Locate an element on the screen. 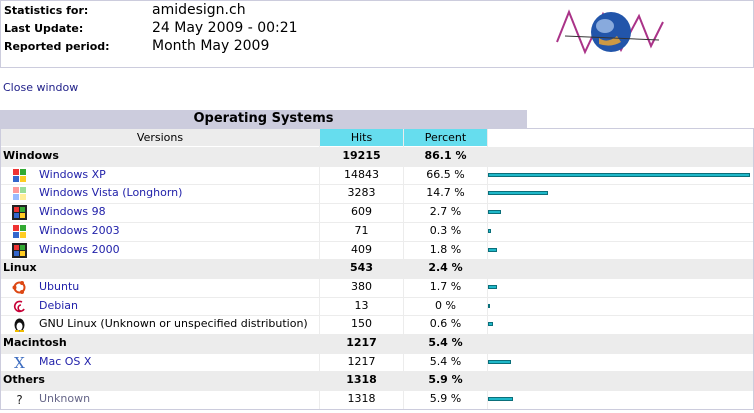 The height and width of the screenshot is (413, 754). group-percent: 2.4 % is located at coordinates (445, 268).